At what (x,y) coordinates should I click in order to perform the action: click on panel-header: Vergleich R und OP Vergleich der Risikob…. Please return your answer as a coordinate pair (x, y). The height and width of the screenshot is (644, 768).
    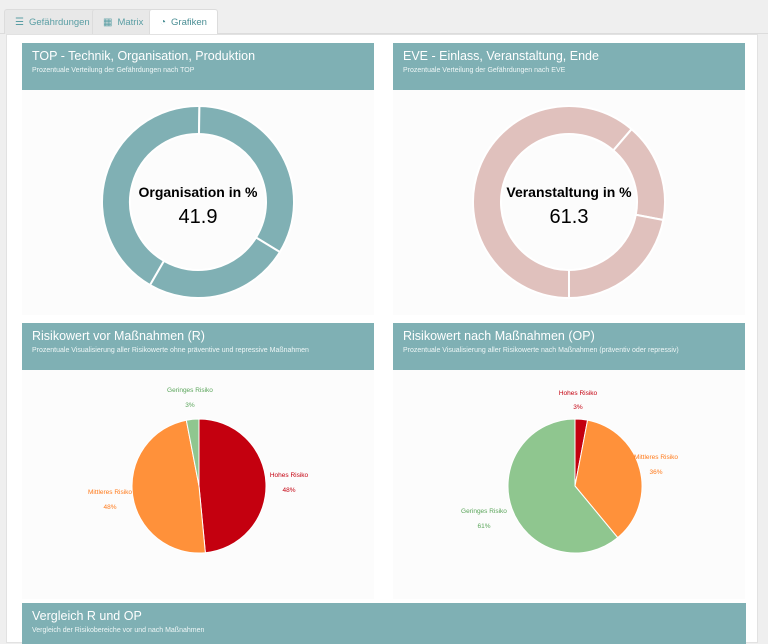
    Looking at the image, I should click on (384, 623).